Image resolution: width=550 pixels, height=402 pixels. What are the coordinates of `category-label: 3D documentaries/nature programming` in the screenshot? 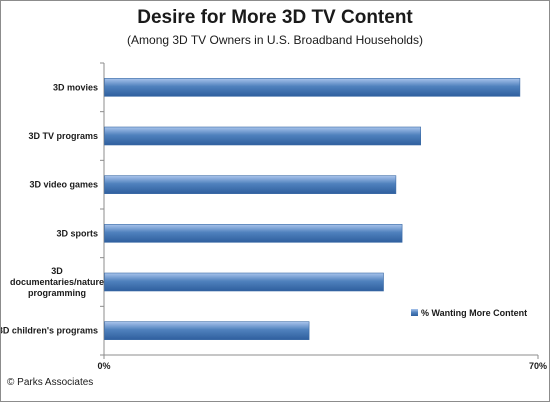 It's located at (57, 282).